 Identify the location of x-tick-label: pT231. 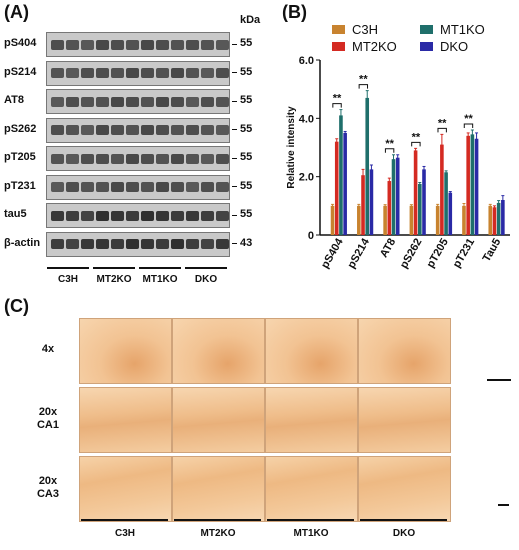
(464, 254).